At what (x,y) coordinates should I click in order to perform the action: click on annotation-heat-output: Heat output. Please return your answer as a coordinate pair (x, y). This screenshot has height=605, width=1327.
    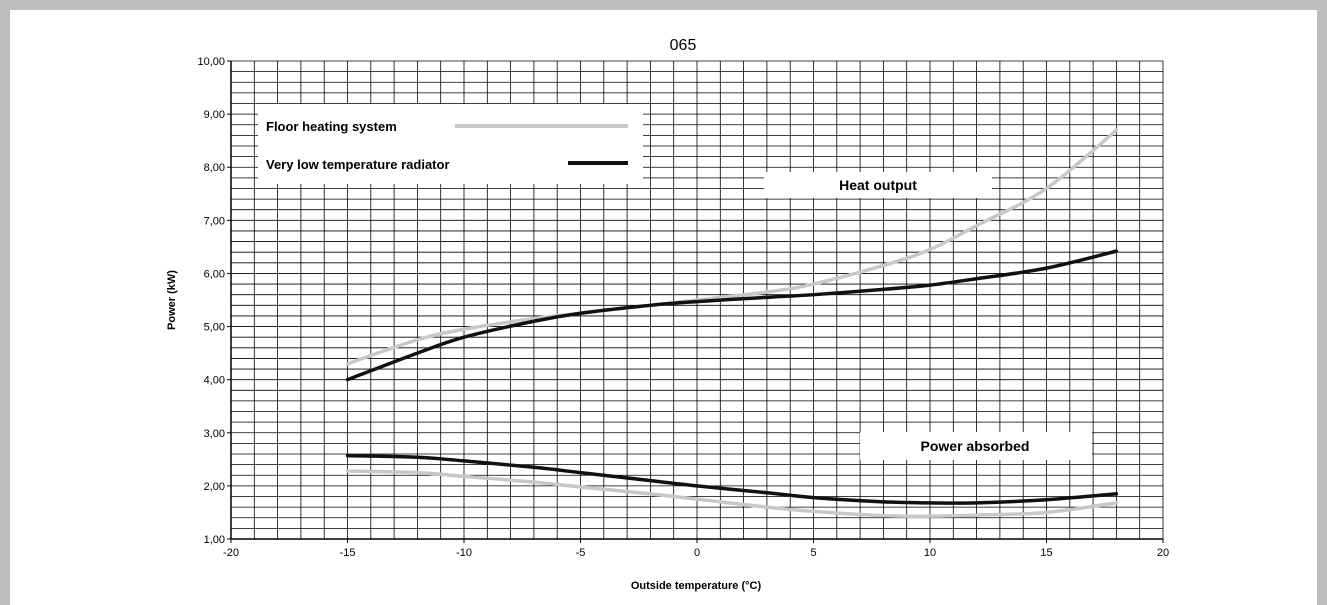
    Looking at the image, I should click on (878, 185).